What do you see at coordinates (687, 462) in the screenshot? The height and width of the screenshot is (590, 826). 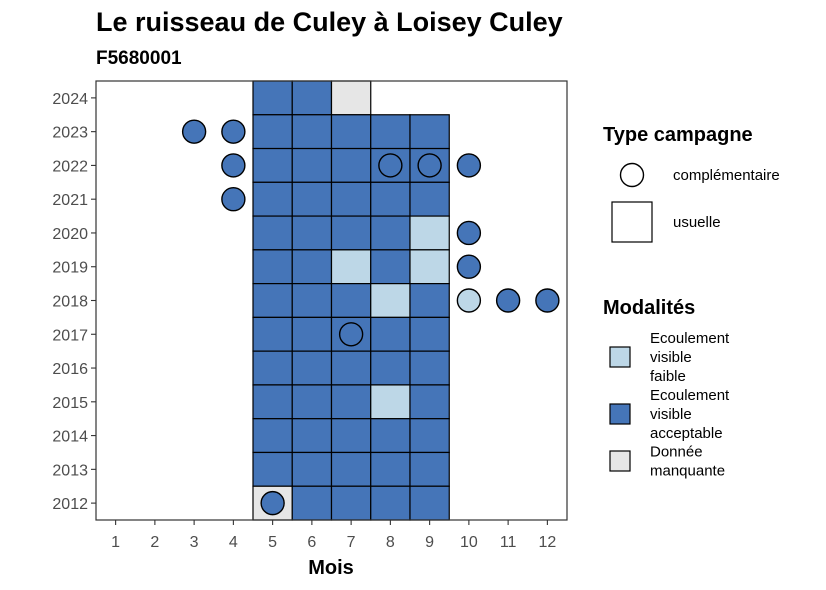 I see `legend-label-modalite: Donnée manquante` at bounding box center [687, 462].